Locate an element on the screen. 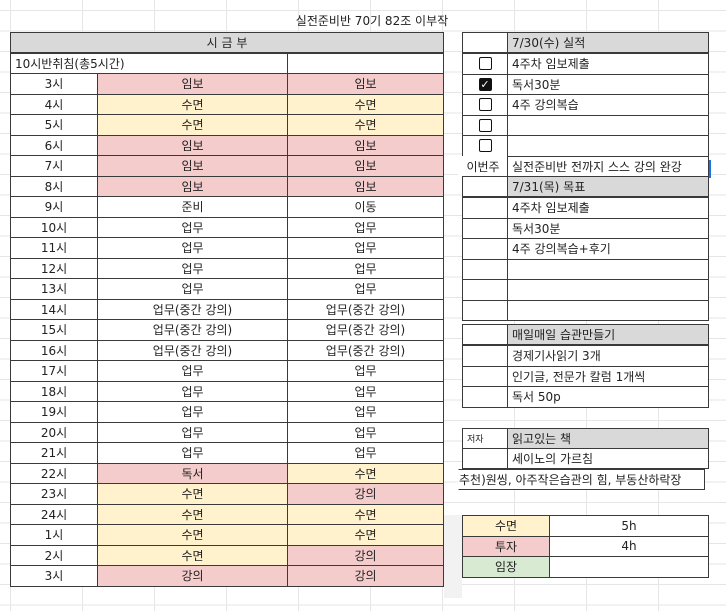 The height and width of the screenshot is (611, 726). checkbox-cell: ✓ is located at coordinates (485, 84).